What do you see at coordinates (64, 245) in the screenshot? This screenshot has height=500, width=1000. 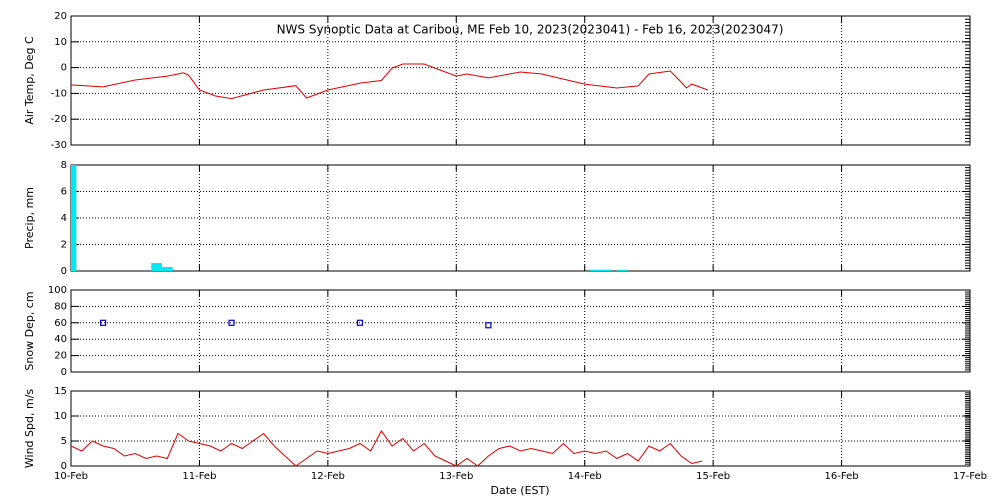 I see `y-tick-label: 2` at bounding box center [64, 245].